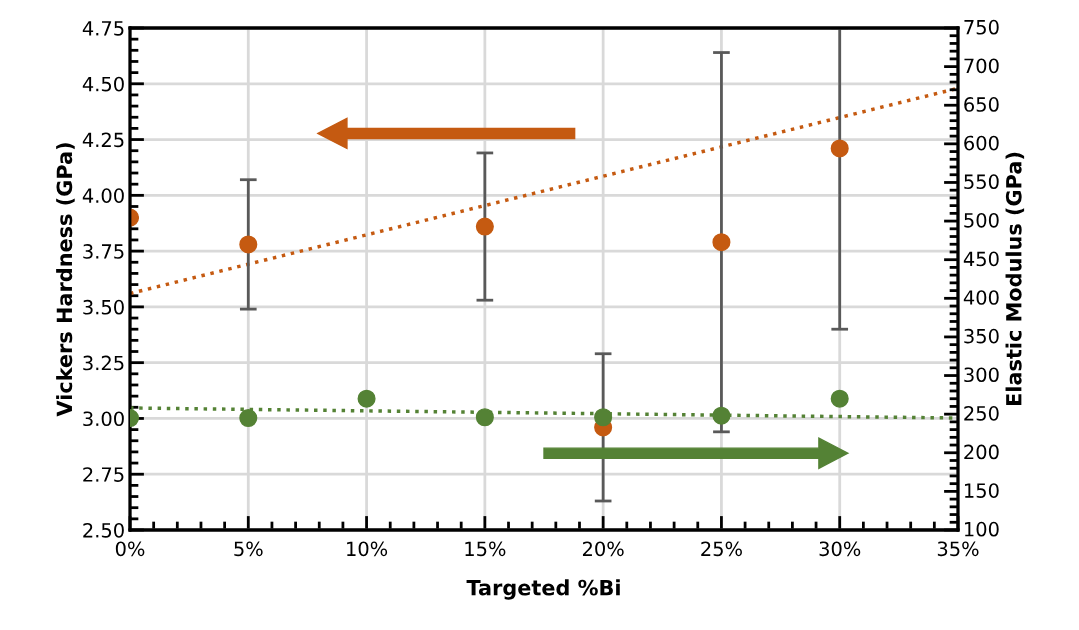 This screenshot has height=630, width=1079. Describe the element at coordinates (103, 28) in the screenshot. I see `y-tick-label: 4.75` at that location.